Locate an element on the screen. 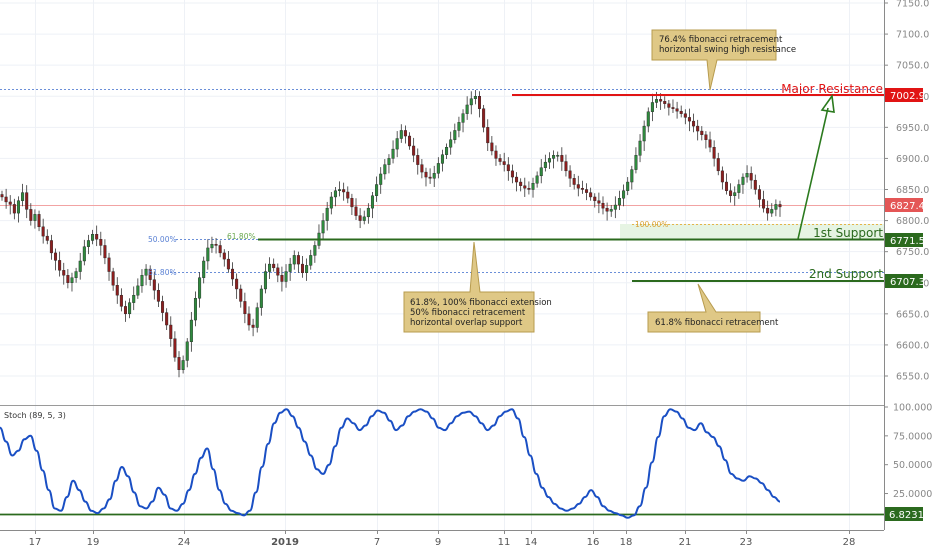 The width and height of the screenshot is (932, 550). first-support-label: 1st Support is located at coordinates (848, 233).